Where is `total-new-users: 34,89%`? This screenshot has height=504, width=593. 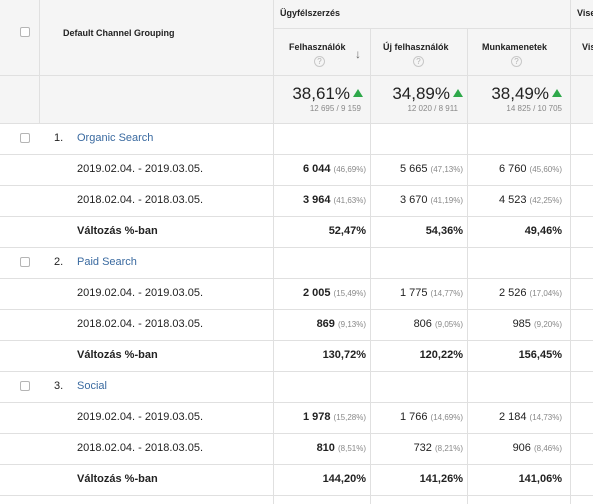 total-new-users: 34,89% is located at coordinates (417, 94).